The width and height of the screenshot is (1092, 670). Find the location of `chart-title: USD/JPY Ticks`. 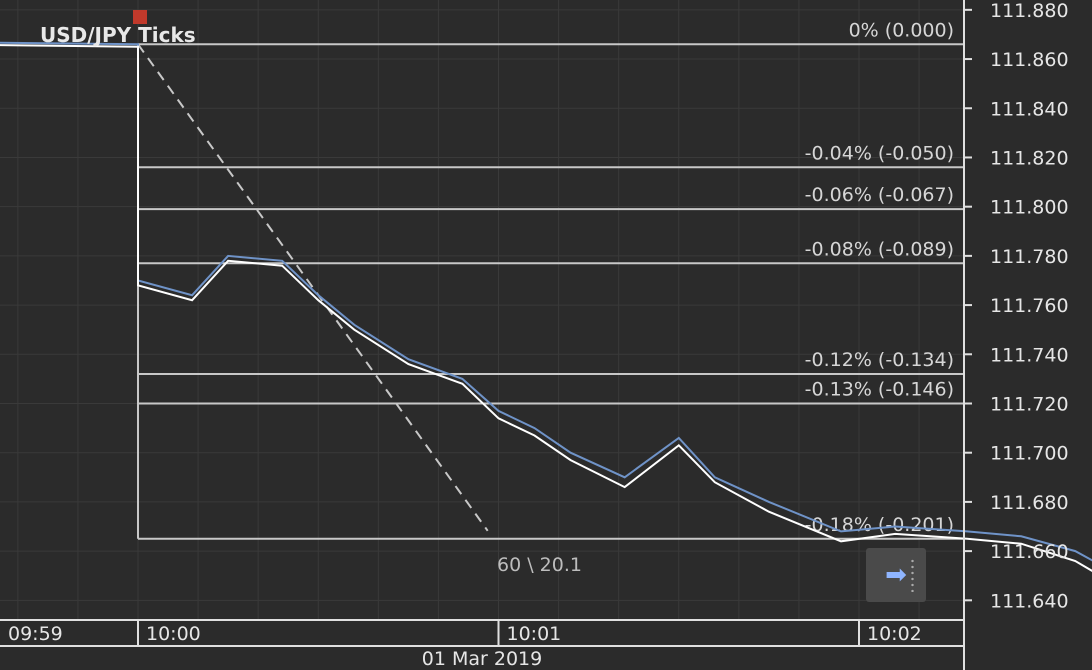

chart-title: USD/JPY Ticks is located at coordinates (118, 35).